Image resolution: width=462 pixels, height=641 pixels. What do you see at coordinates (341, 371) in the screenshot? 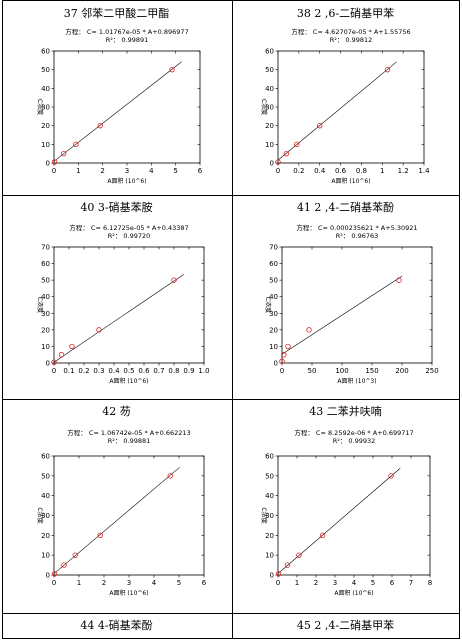
I see `x-tick-label: 100` at bounding box center [341, 371].